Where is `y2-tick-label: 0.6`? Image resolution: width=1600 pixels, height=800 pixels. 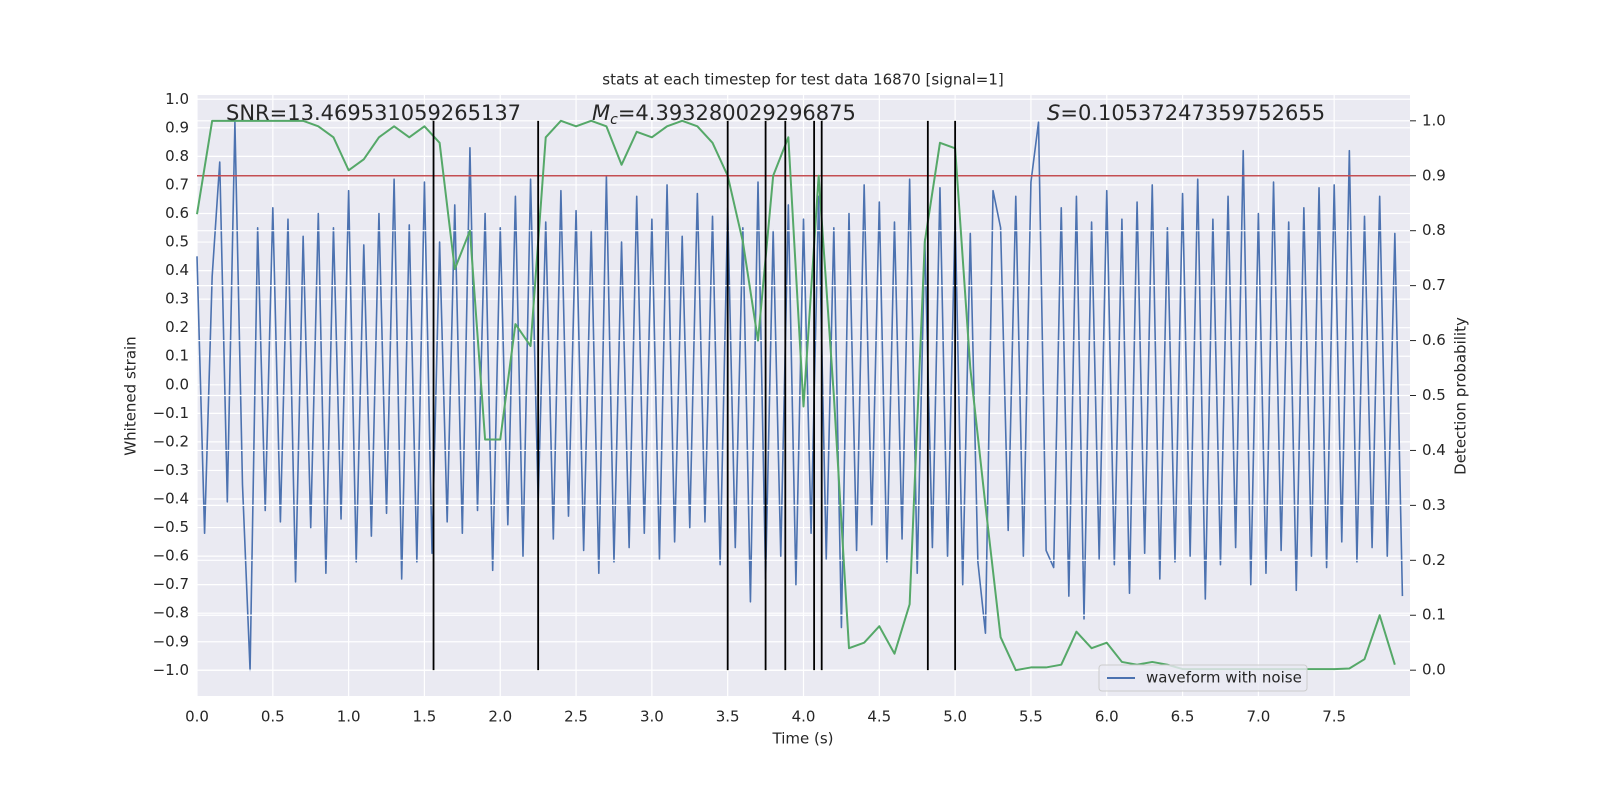
y2-tick-label: 0.6 is located at coordinates (1434, 340).